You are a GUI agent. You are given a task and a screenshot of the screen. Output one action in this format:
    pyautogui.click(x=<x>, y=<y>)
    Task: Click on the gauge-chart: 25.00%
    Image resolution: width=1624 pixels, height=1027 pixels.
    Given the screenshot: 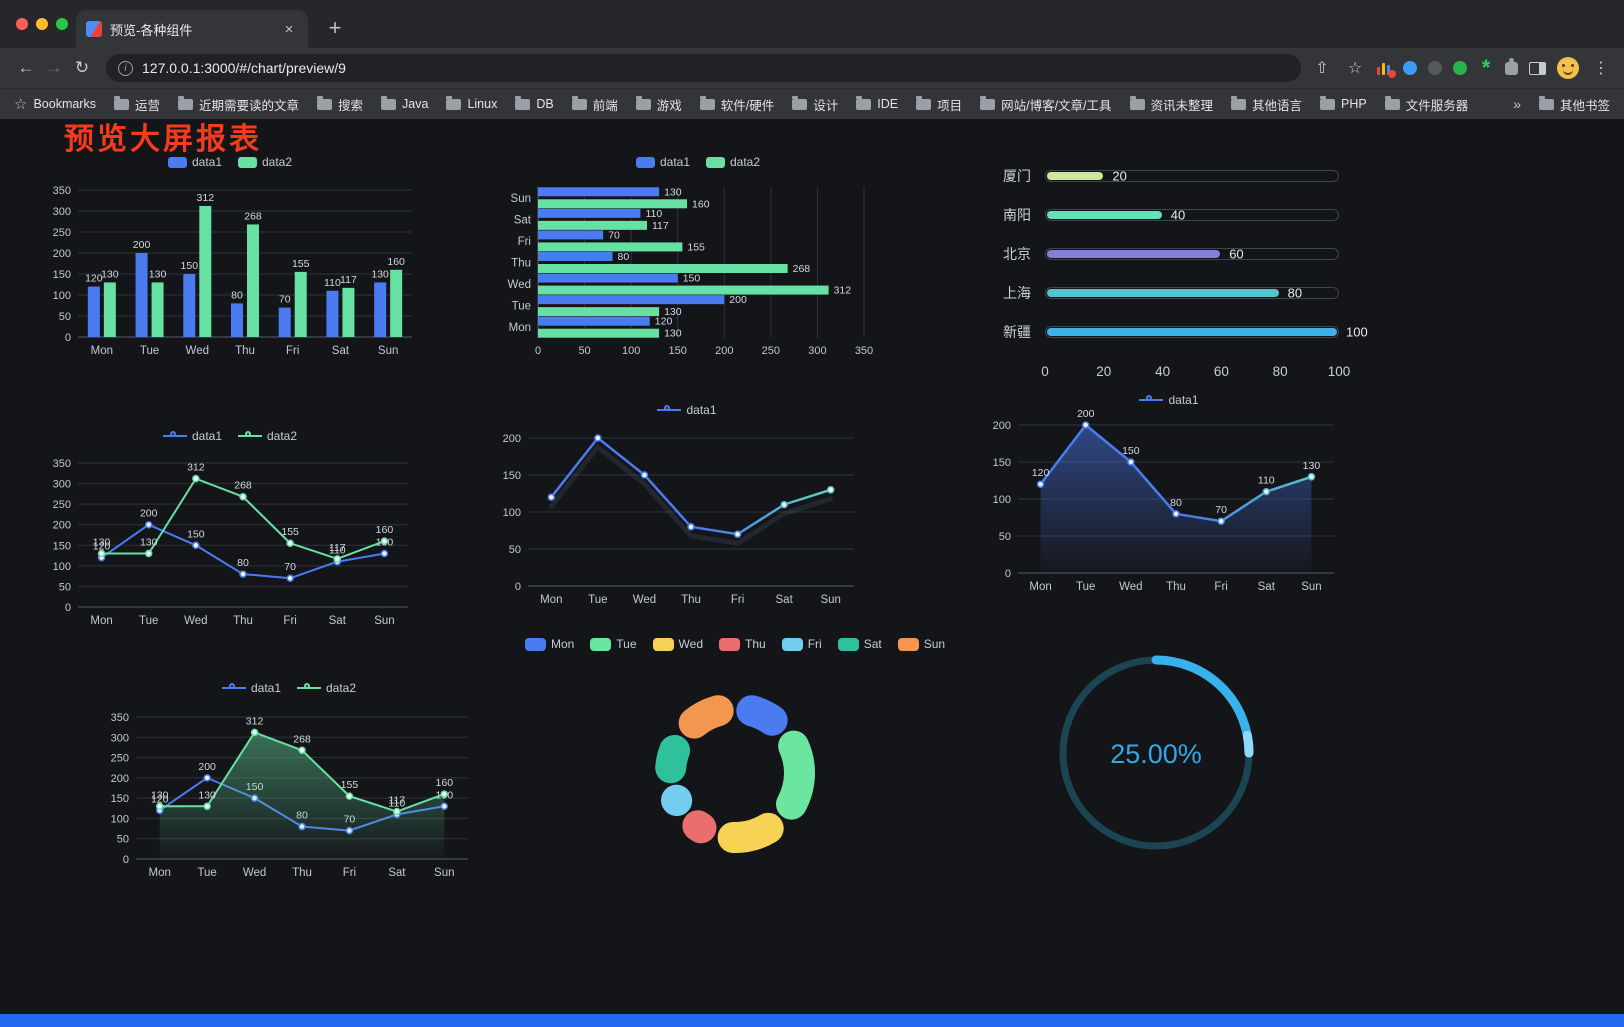 What is the action you would take?
    pyautogui.click(x=1156, y=753)
    